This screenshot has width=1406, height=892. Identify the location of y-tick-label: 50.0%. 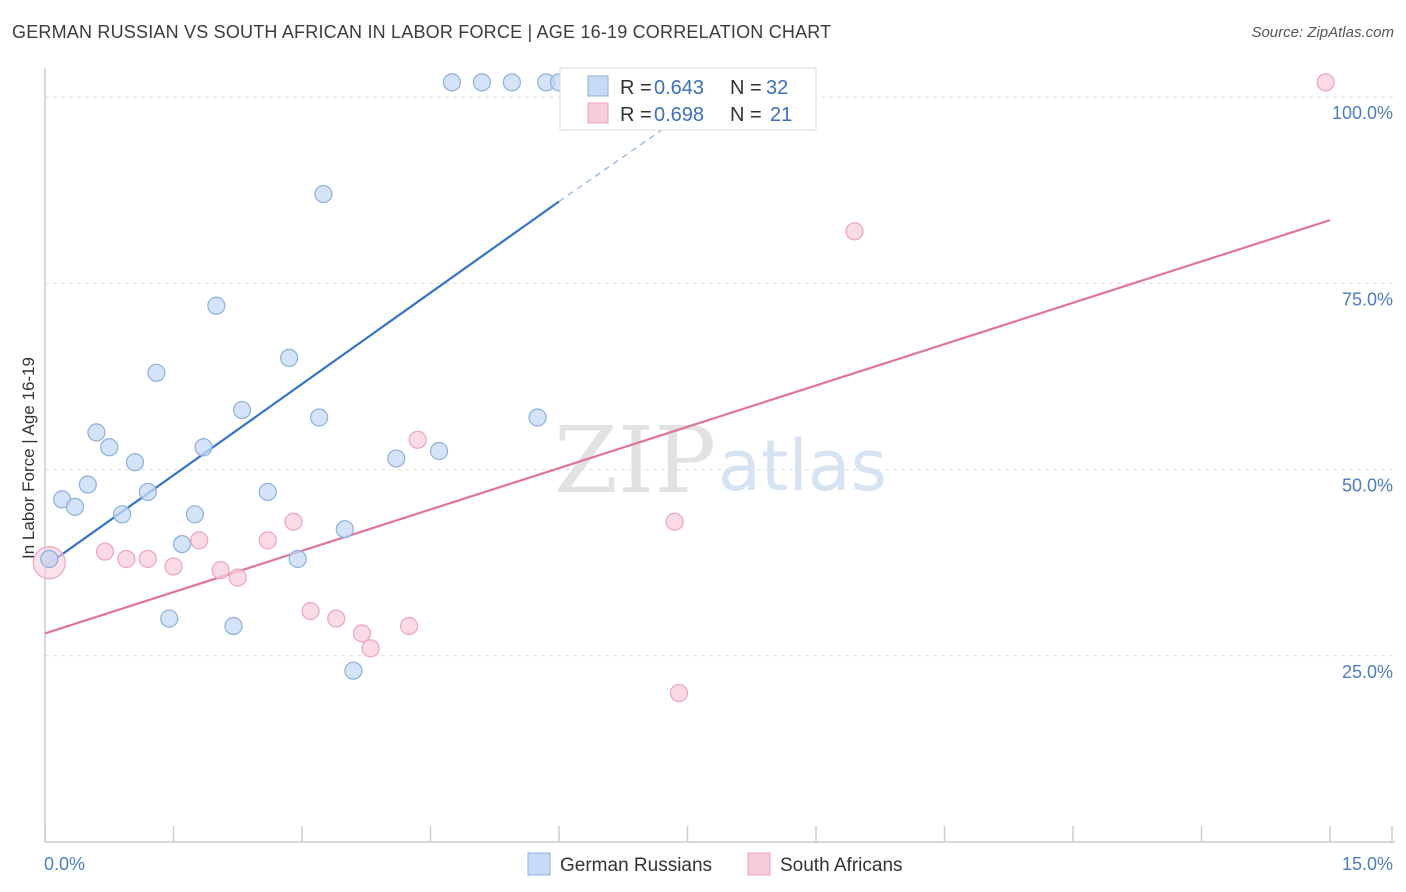
(1367, 486).